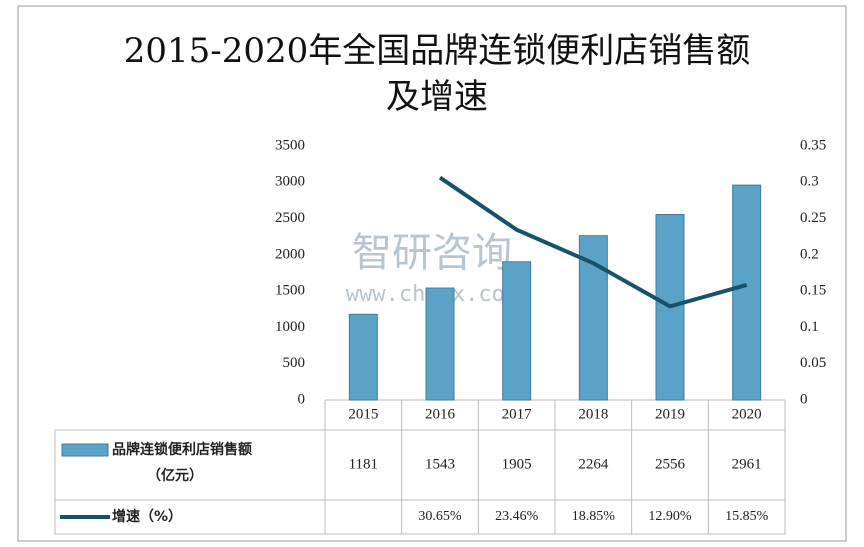 Image resolution: width=864 pixels, height=547 pixels. What do you see at coordinates (517, 464) in the screenshot?
I see `table-value: 1905` at bounding box center [517, 464].